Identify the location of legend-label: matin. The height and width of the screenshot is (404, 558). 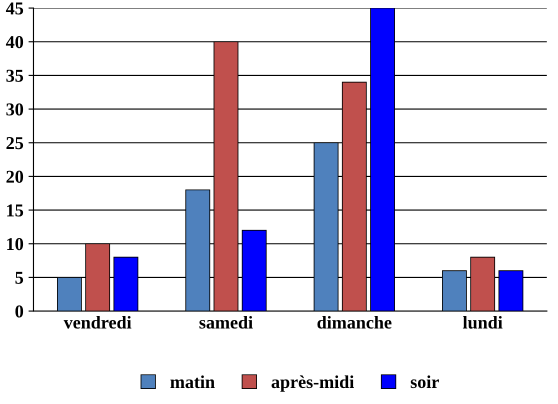
(192, 381).